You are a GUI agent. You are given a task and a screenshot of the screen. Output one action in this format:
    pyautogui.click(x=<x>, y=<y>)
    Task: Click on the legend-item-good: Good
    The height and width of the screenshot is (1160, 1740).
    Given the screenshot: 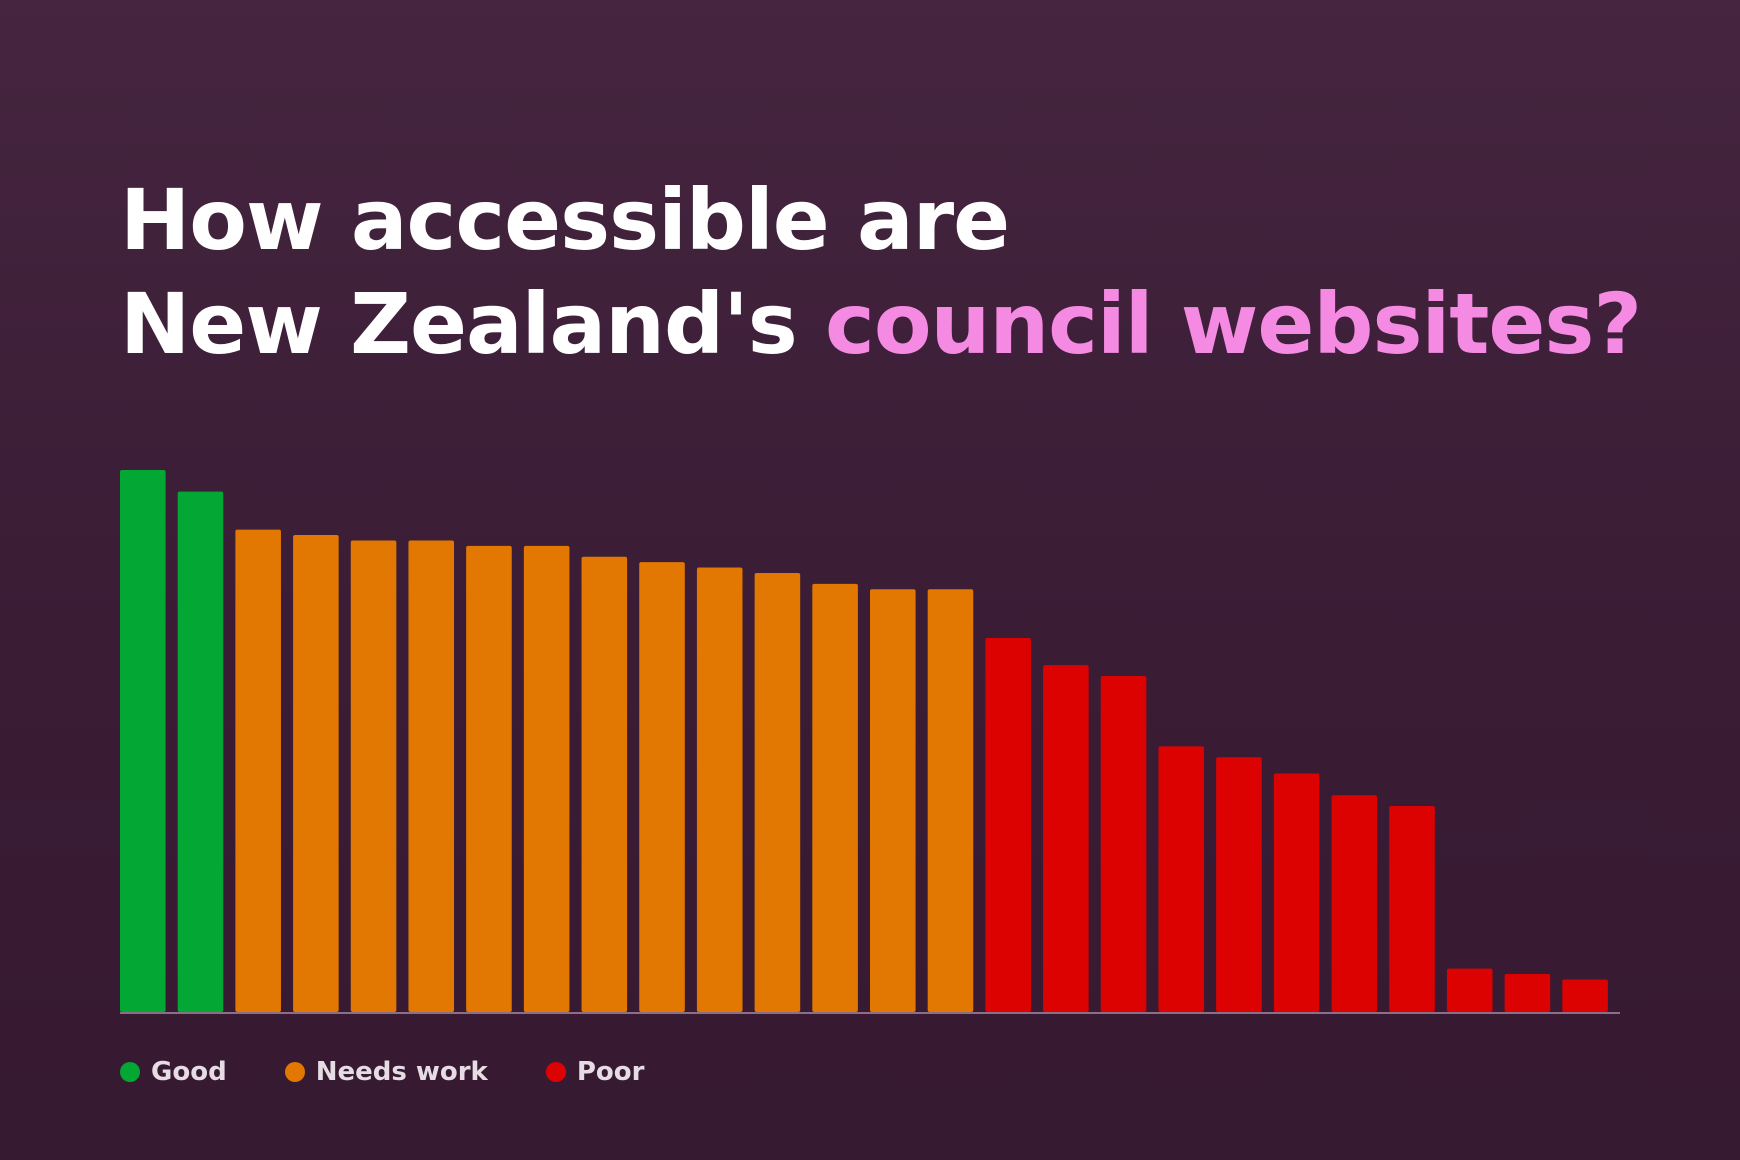 What is the action you would take?
    pyautogui.click(x=173, y=1072)
    